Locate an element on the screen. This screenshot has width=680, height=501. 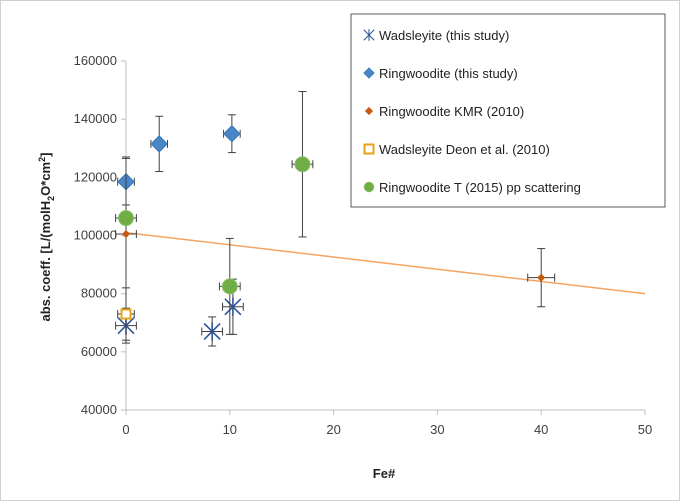
legend-label: Ringwoodite T (2015) pp scattering is located at coordinates (480, 187).